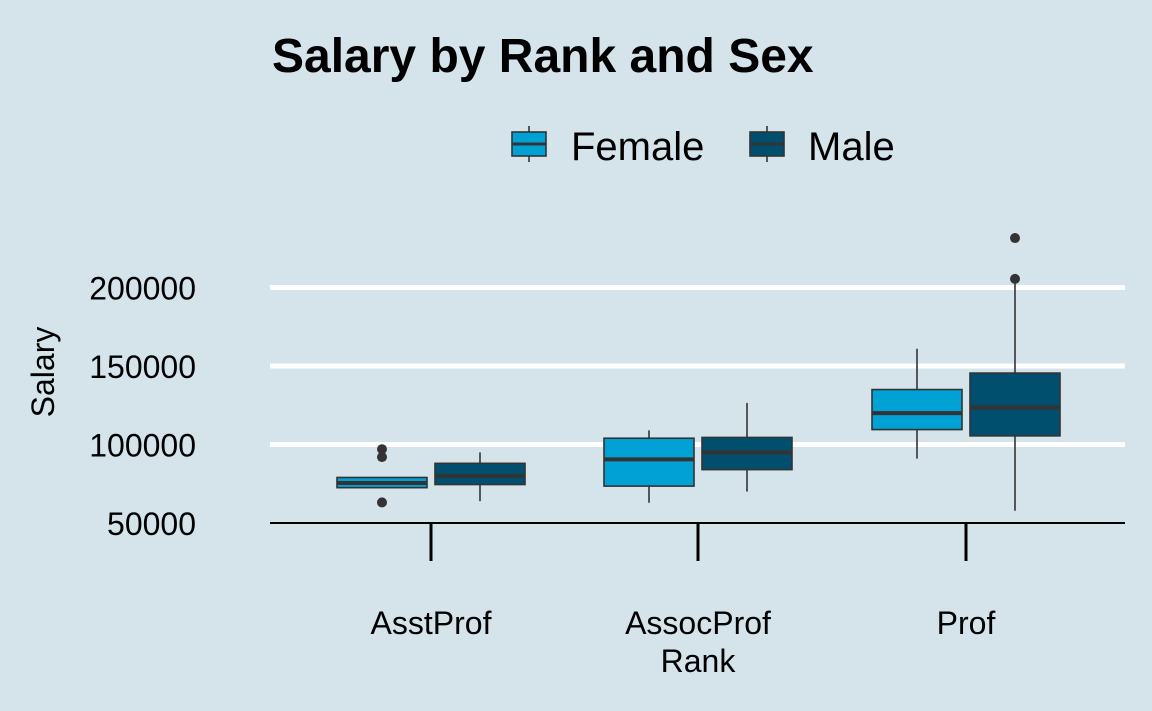 Image resolution: width=1152 pixels, height=711 pixels. I want to click on y-tick-label: 150000, so click(142, 367).